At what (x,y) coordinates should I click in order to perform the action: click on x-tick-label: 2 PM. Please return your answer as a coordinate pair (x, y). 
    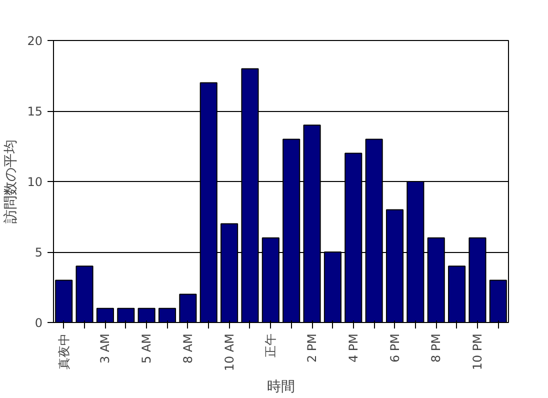
    Looking at the image, I should click on (312, 348).